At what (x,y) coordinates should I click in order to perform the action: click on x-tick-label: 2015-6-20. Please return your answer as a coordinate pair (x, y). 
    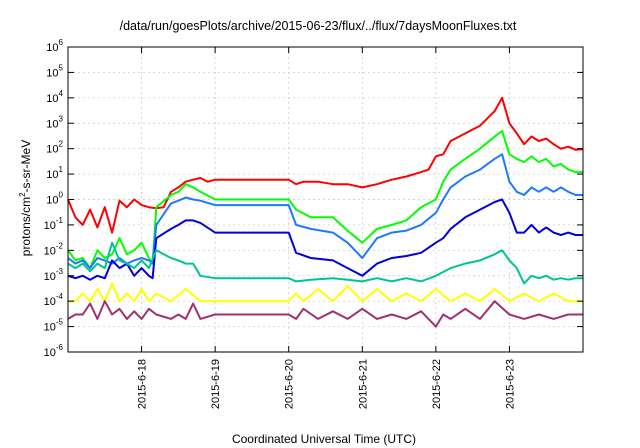
    Looking at the image, I should click on (290, 384).